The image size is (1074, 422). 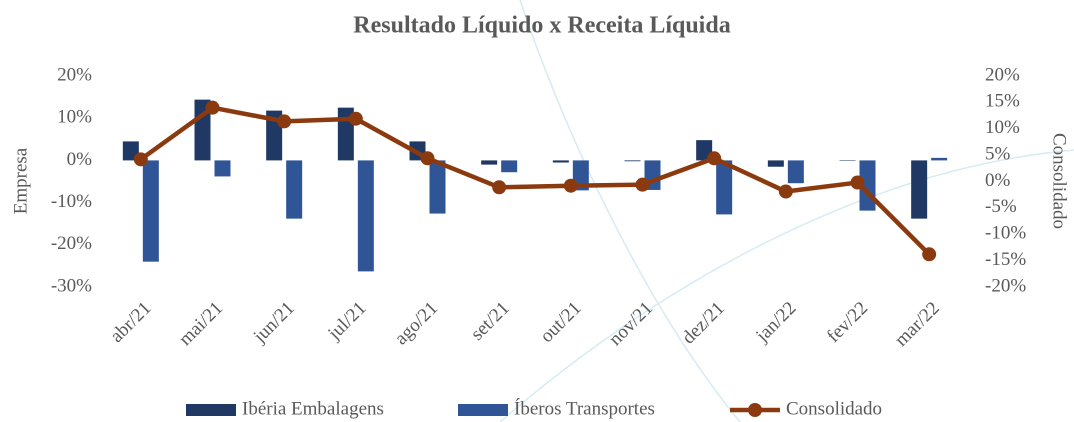 What do you see at coordinates (1001, 206) in the screenshot?
I see `y2-tick-label: -5%` at bounding box center [1001, 206].